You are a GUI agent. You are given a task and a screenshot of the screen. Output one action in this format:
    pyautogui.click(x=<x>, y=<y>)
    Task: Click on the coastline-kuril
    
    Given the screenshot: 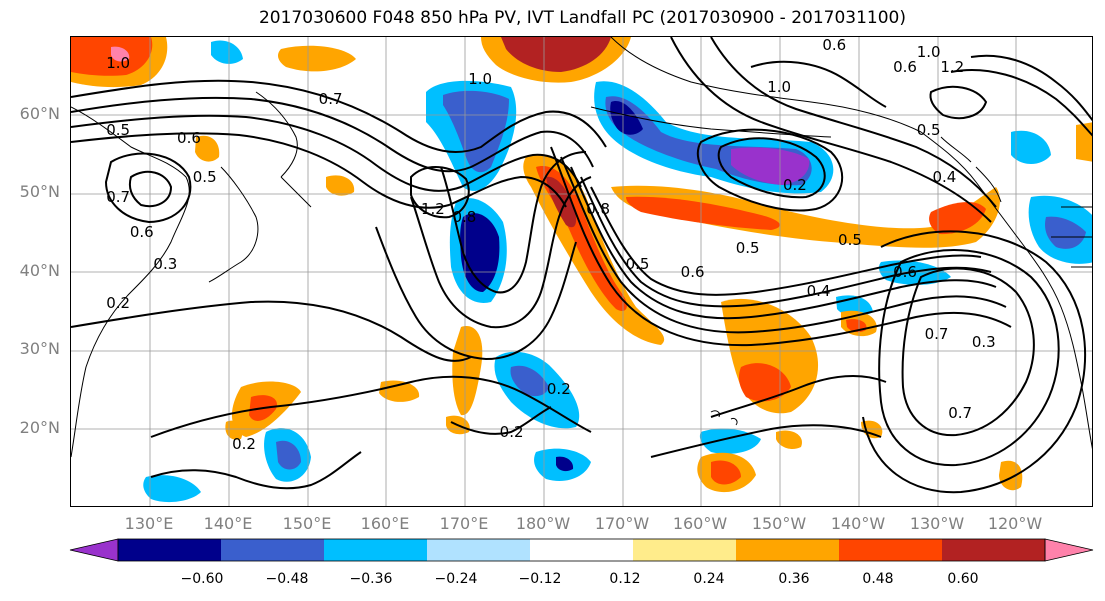 What is the action you would take?
    pyautogui.click(x=296, y=192)
    